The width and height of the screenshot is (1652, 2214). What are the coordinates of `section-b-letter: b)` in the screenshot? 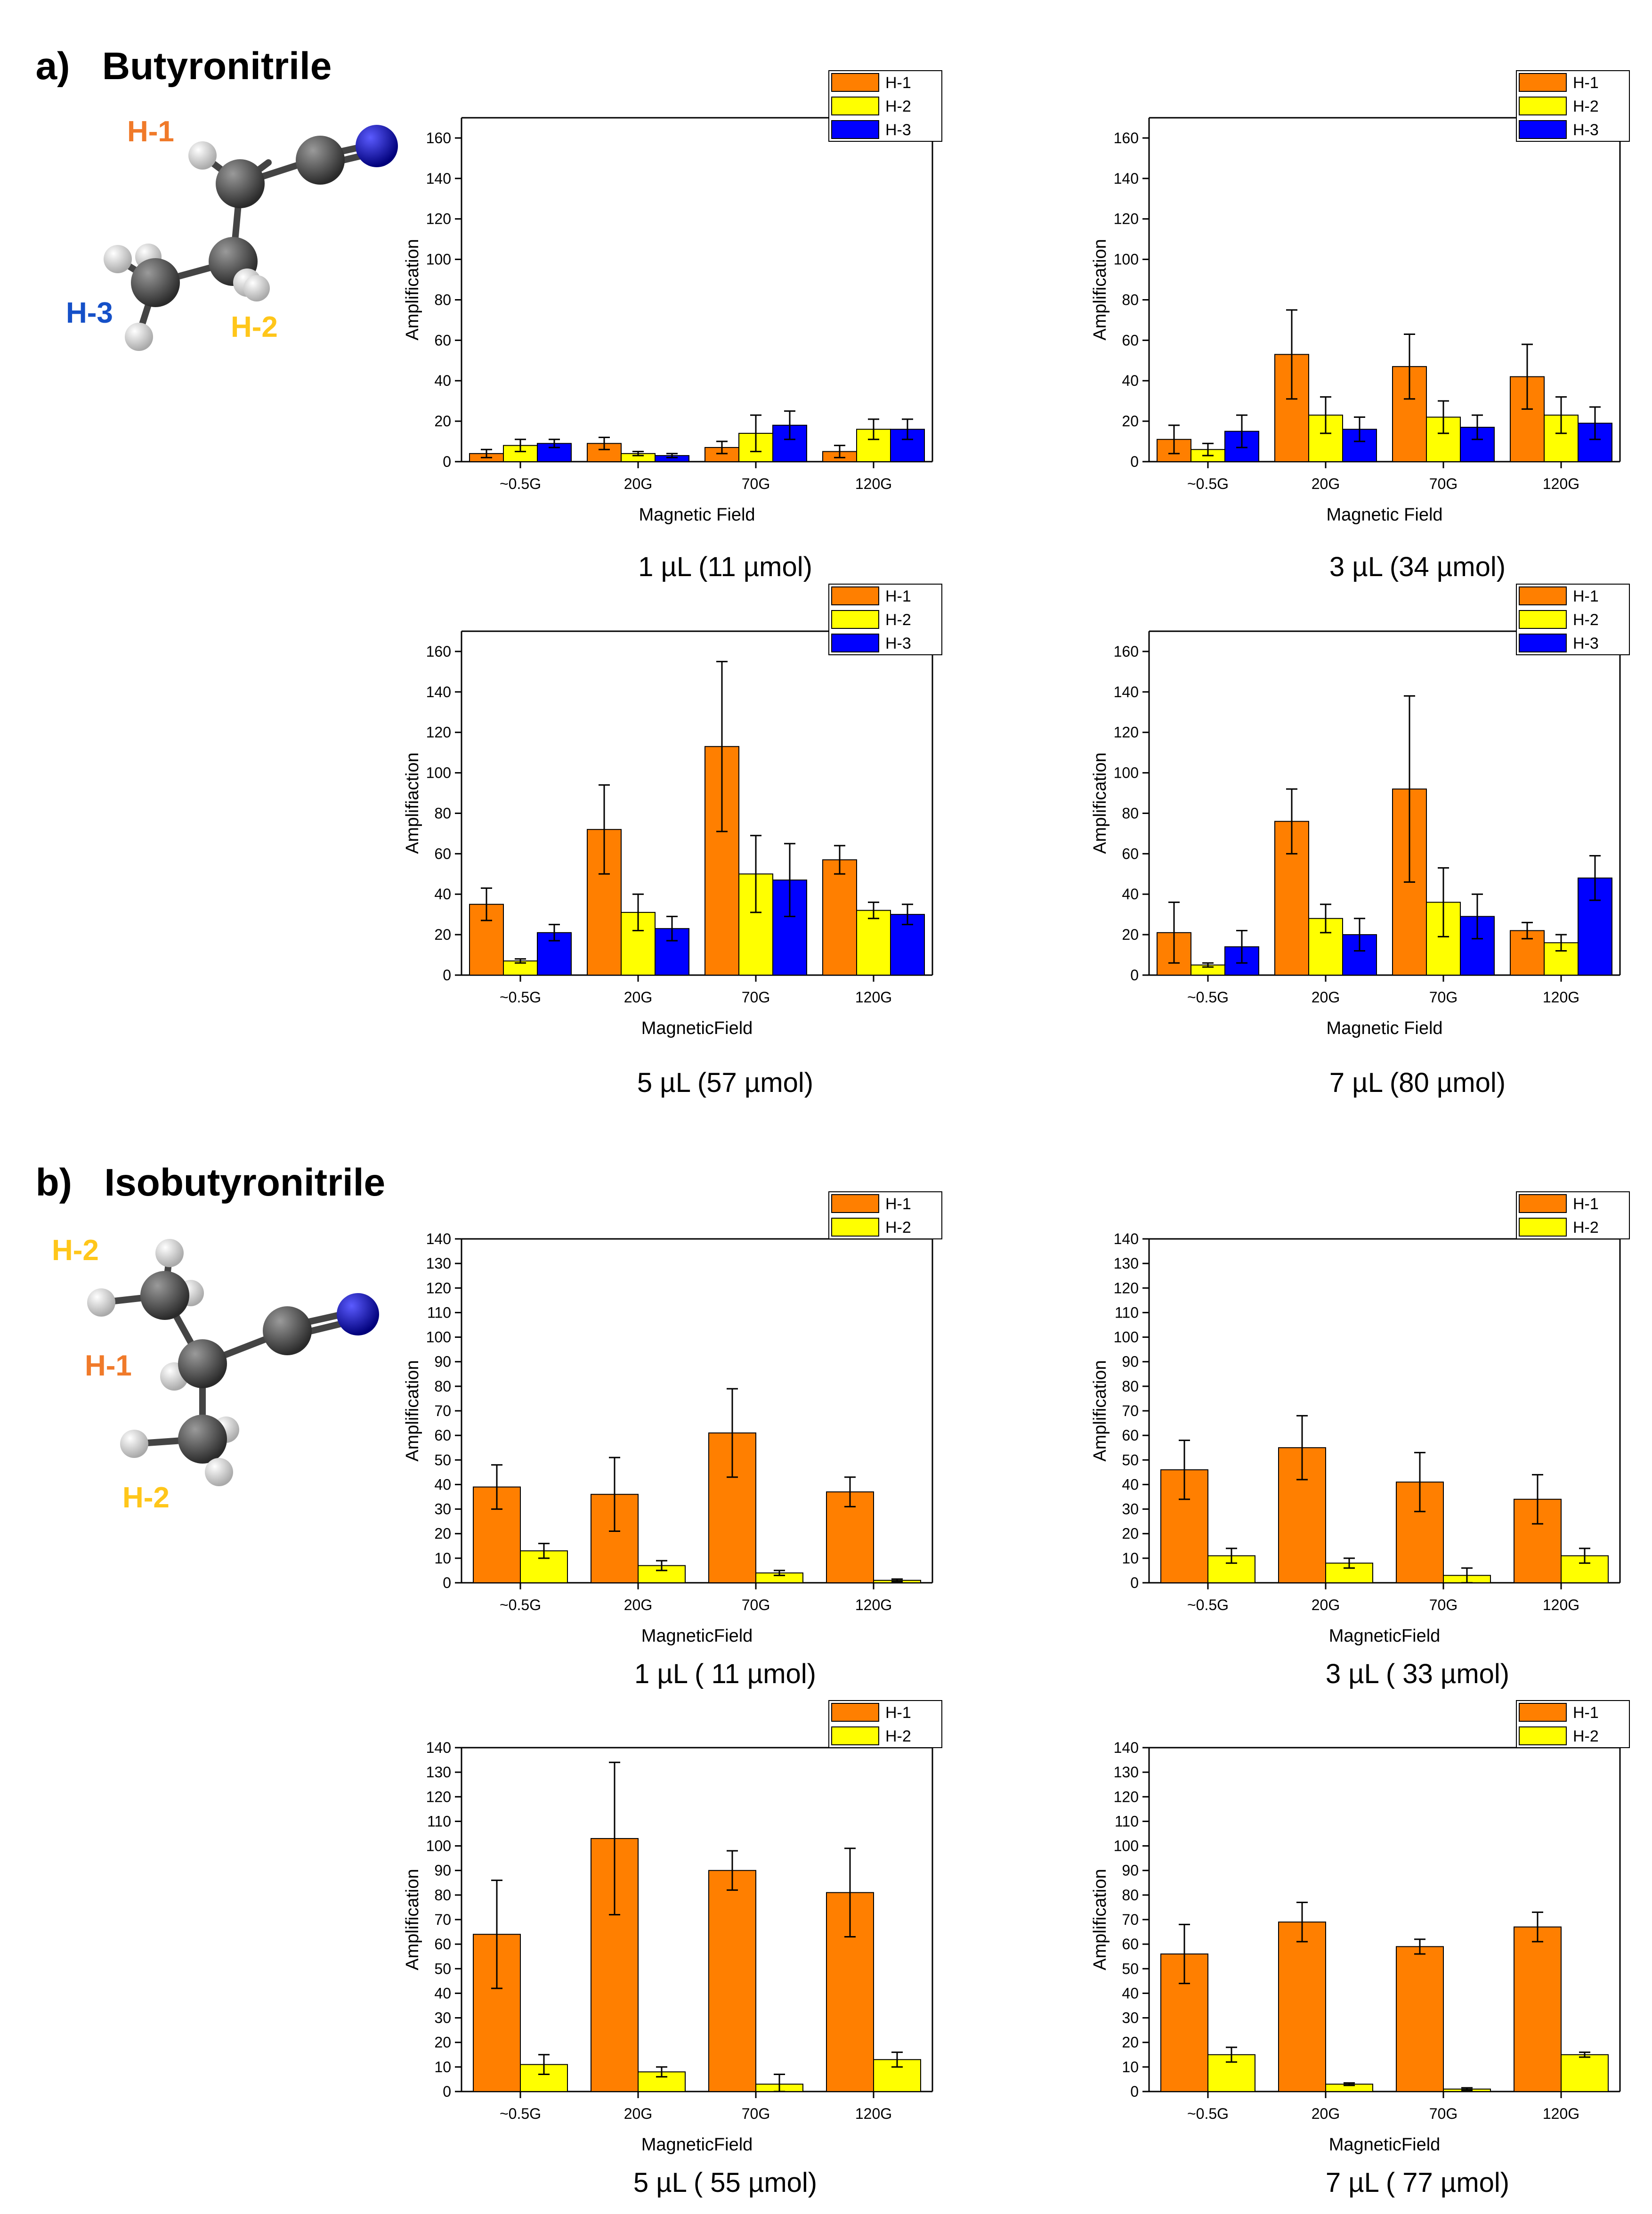 It's located at (53, 1182).